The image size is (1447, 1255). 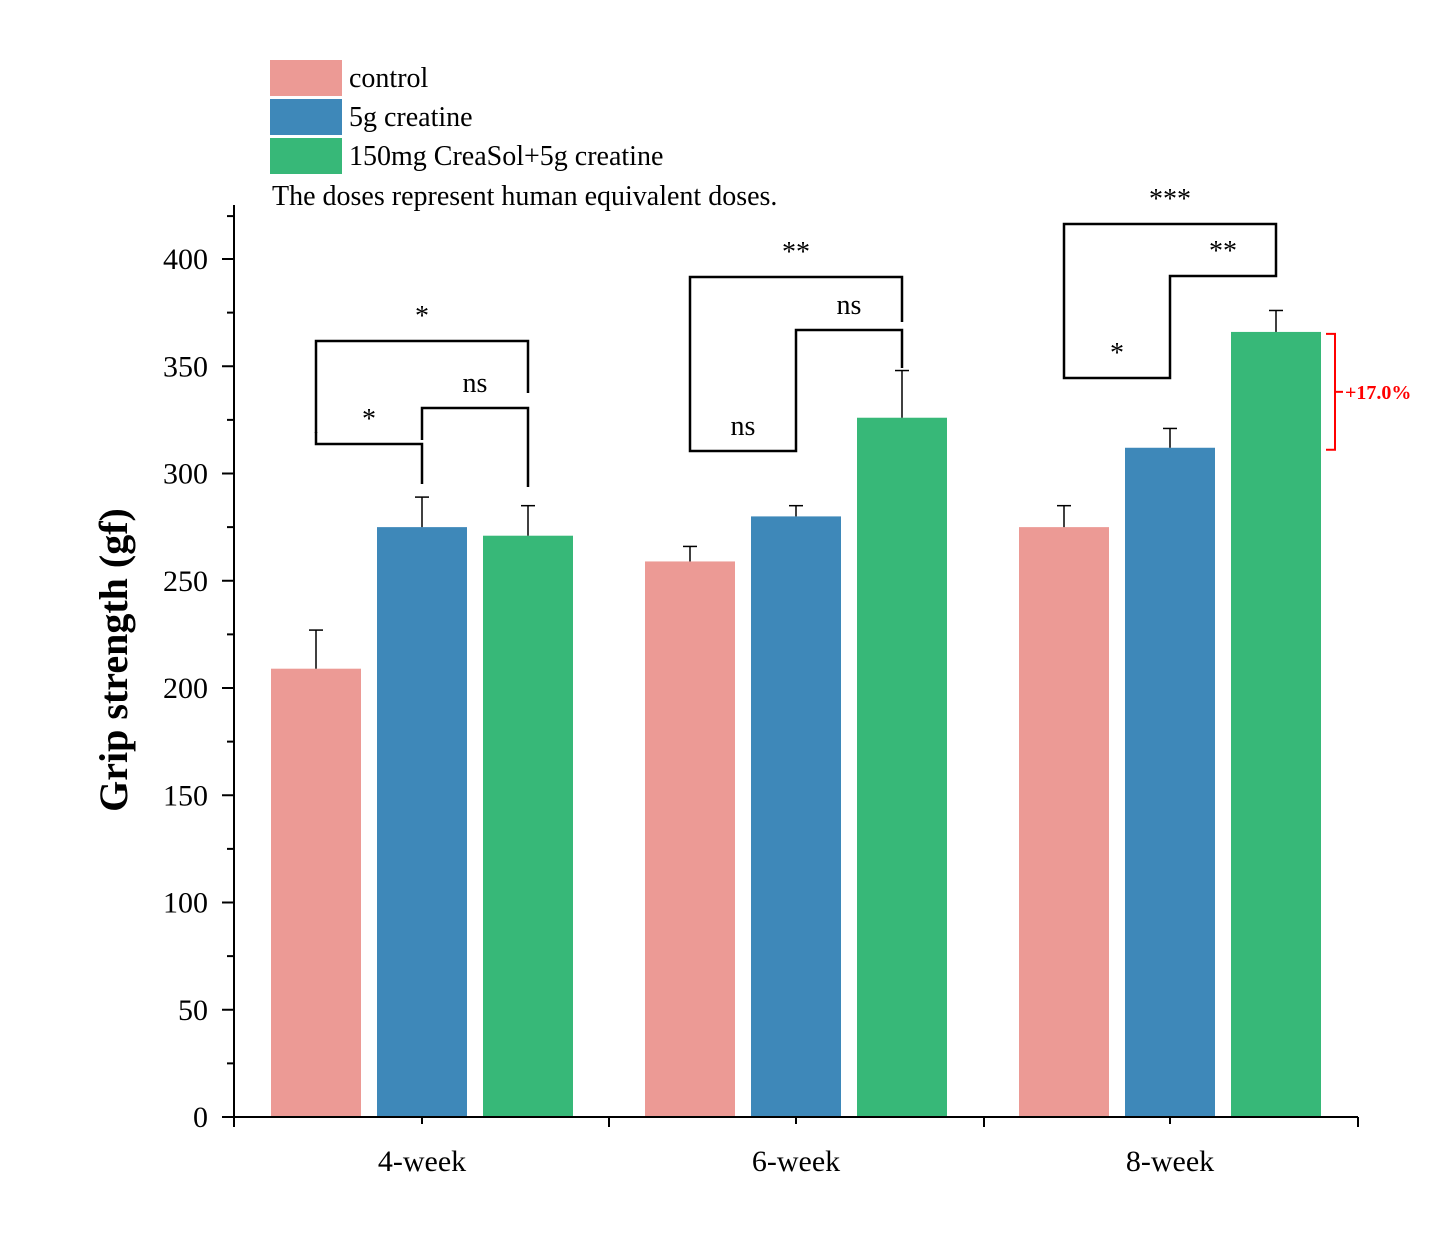 I want to click on y-tick-label: 50, so click(x=193, y=1010).